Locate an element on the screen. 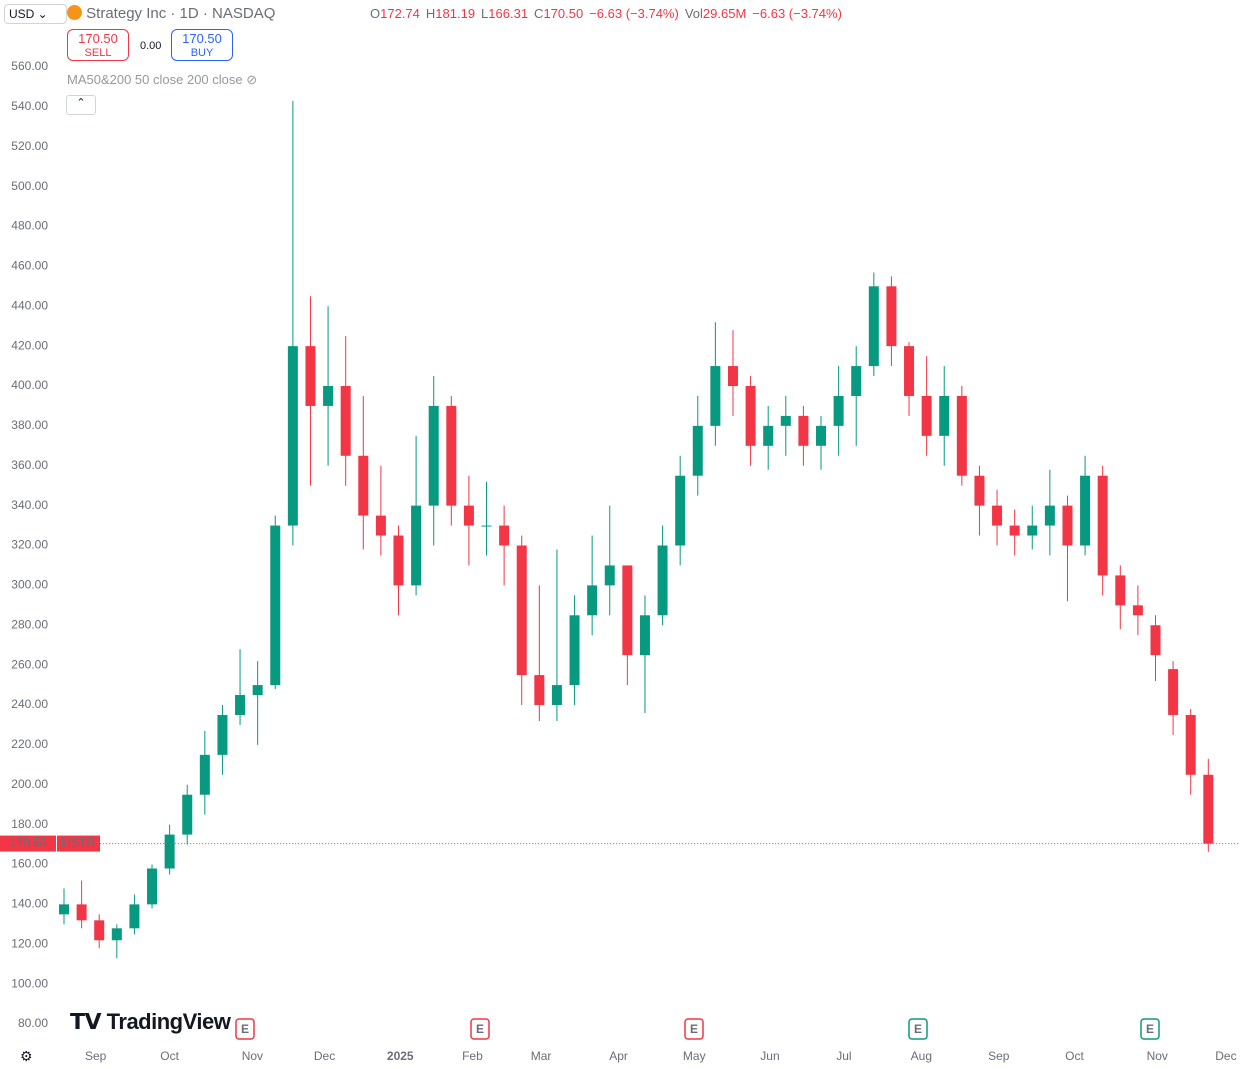 The width and height of the screenshot is (1240, 1069). y-tick-label: 400.00 is located at coordinates (29, 385).